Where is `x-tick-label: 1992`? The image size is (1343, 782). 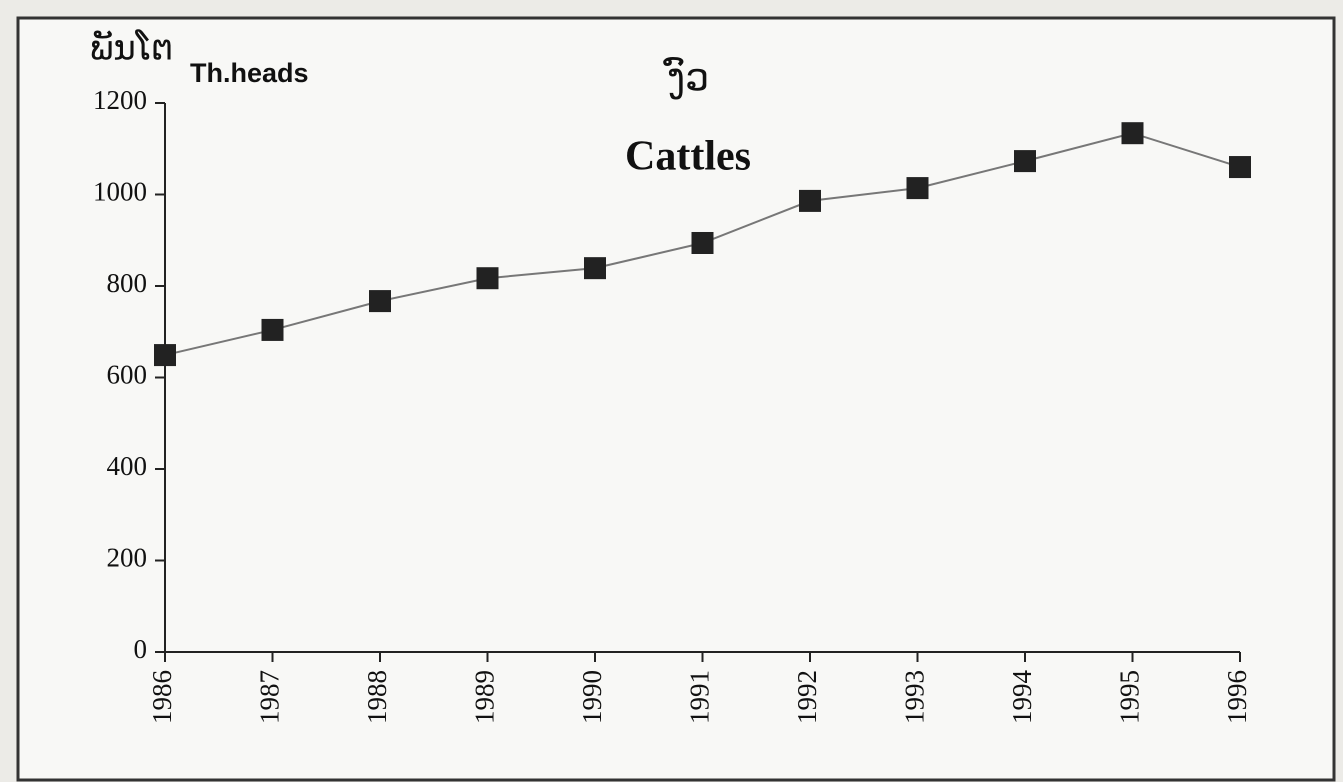
x-tick-label: 1992 is located at coordinates (807, 697).